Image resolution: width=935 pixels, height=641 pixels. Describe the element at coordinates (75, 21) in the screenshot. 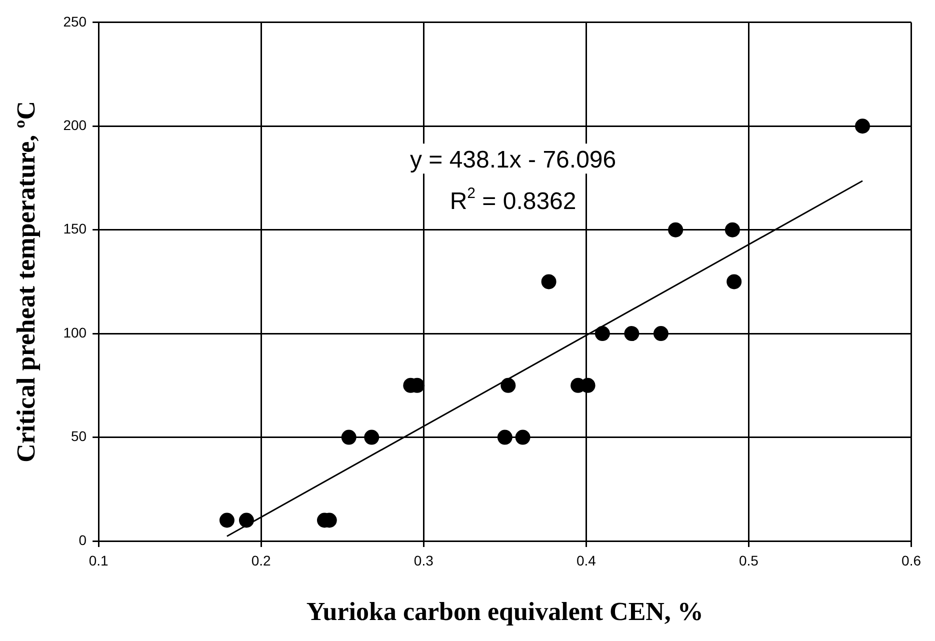

I see `y-tick-label: 250` at that location.